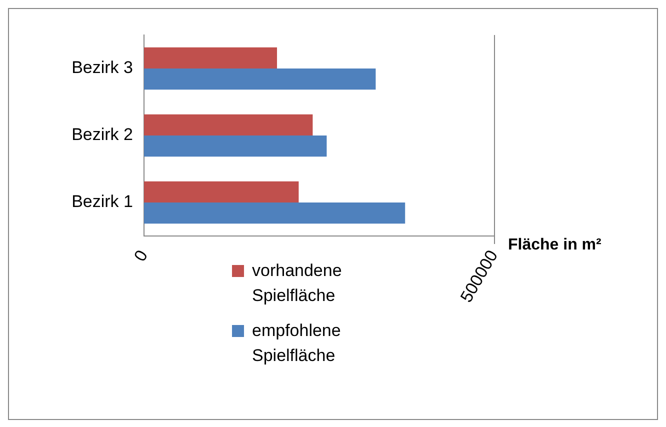 This screenshot has width=666, height=427. What do you see at coordinates (102, 134) in the screenshot?
I see `y-tick-label: Bezirk 2` at bounding box center [102, 134].